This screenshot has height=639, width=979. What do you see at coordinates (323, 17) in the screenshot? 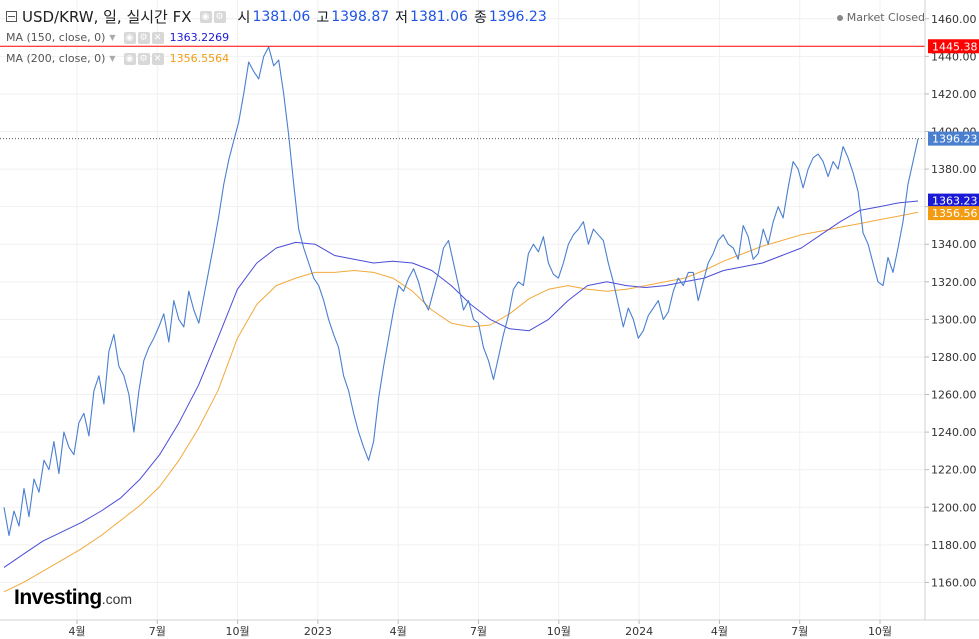
I see `high-label: 고` at bounding box center [323, 17].